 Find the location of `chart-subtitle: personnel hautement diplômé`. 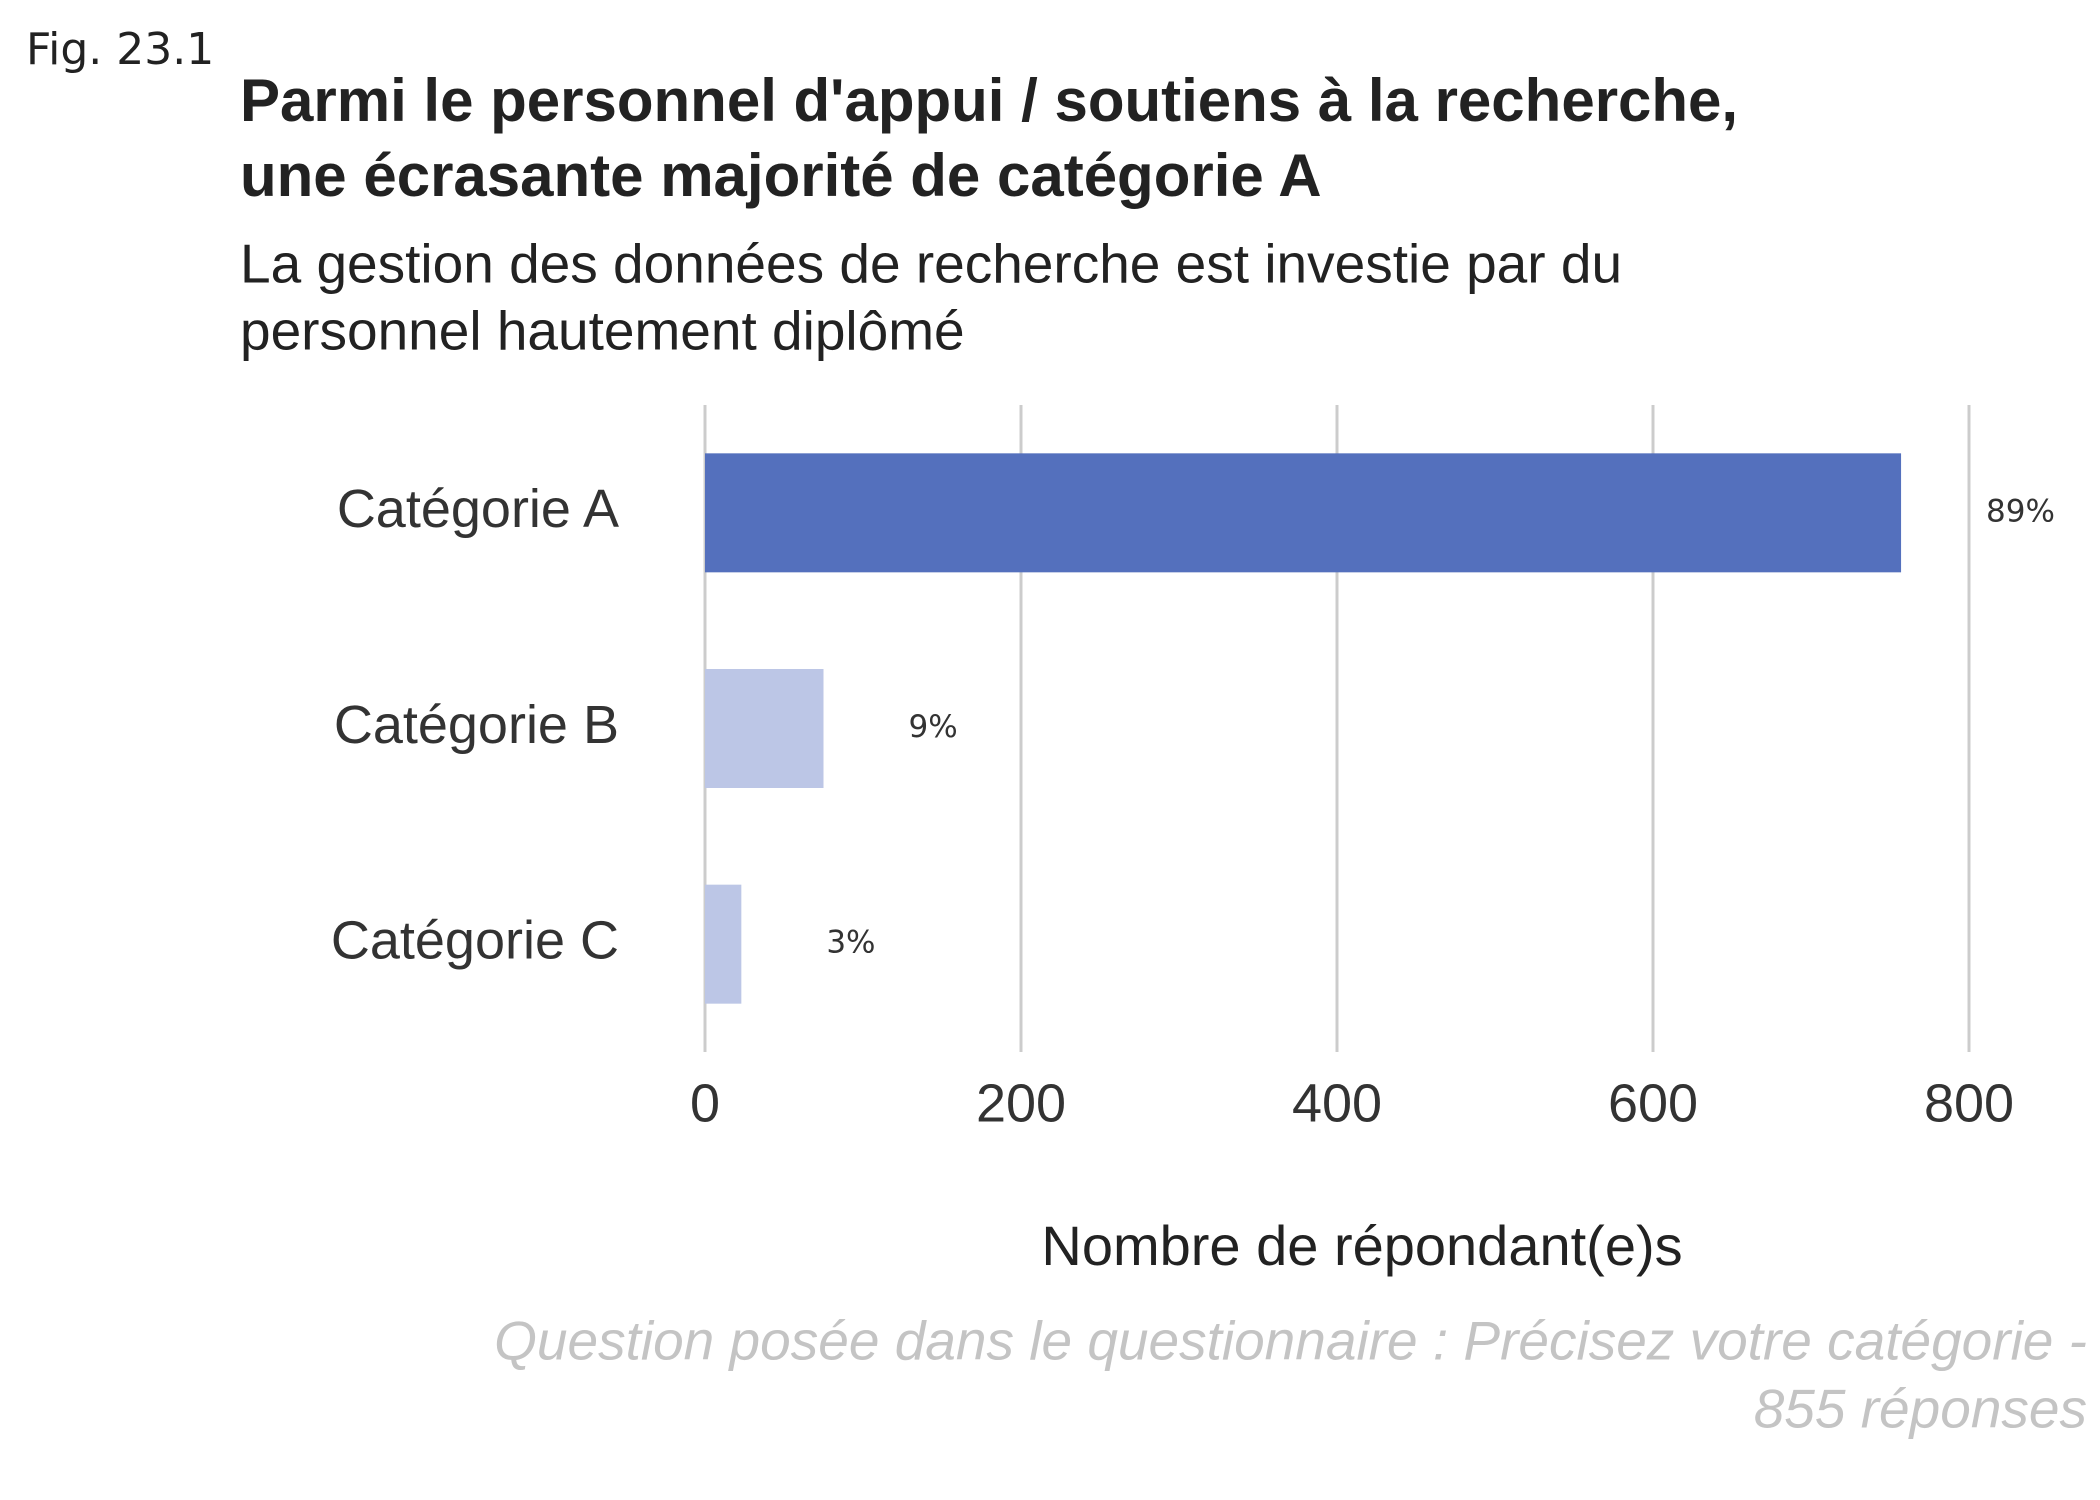

chart-subtitle: personnel hautement diplômé is located at coordinates (602, 331).